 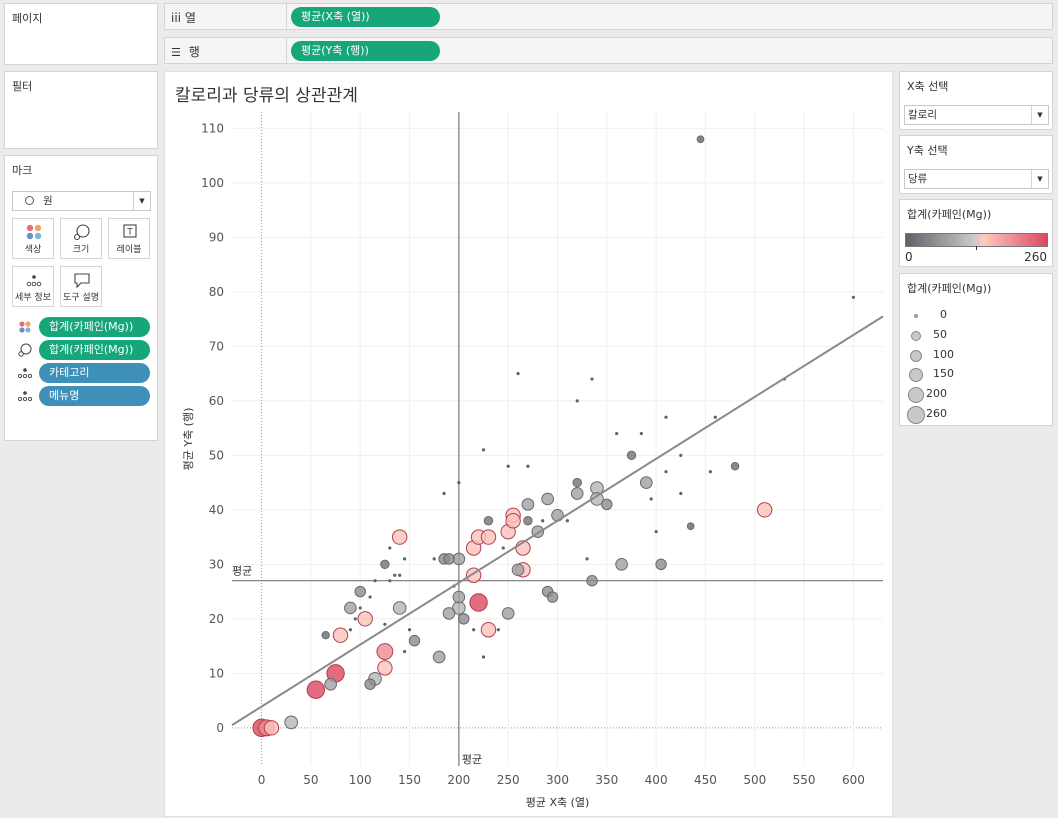 What do you see at coordinates (81, 34) in the screenshot?
I see `pages-panel: 페이지` at bounding box center [81, 34].